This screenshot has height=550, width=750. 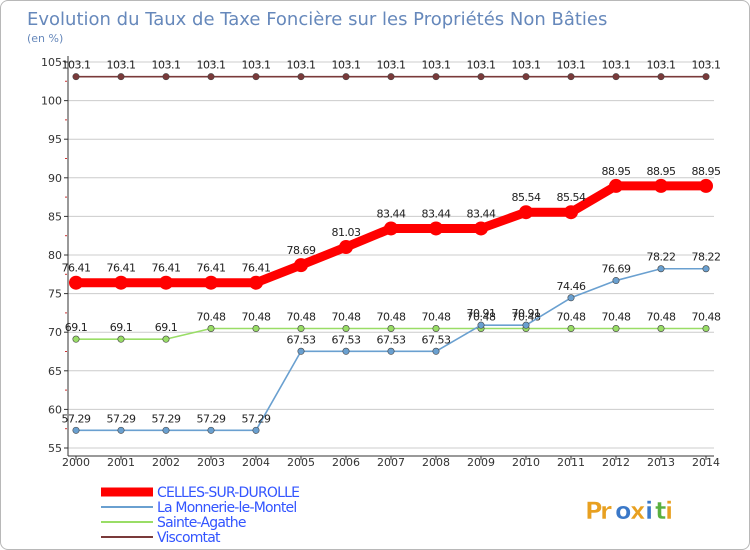 I want to click on data-label: 70.91, so click(x=481, y=313).